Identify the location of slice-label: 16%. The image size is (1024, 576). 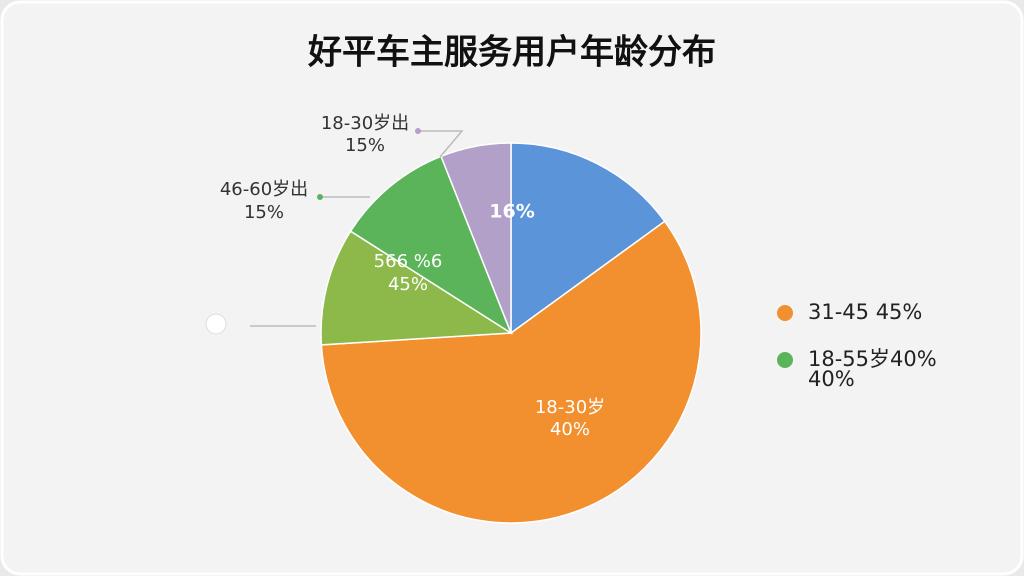
(511, 212).